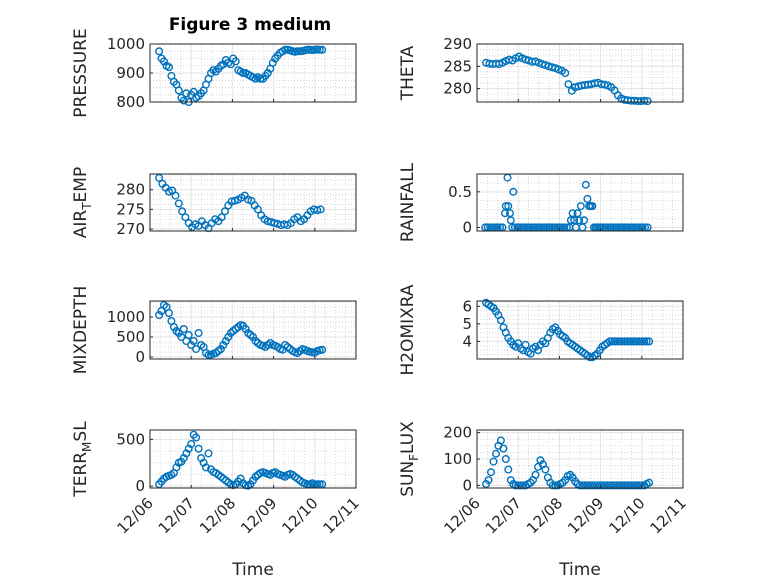 This screenshot has width=778, height=583. What do you see at coordinates (130, 337) in the screenshot?
I see `y-tick-label: 500` at bounding box center [130, 337].